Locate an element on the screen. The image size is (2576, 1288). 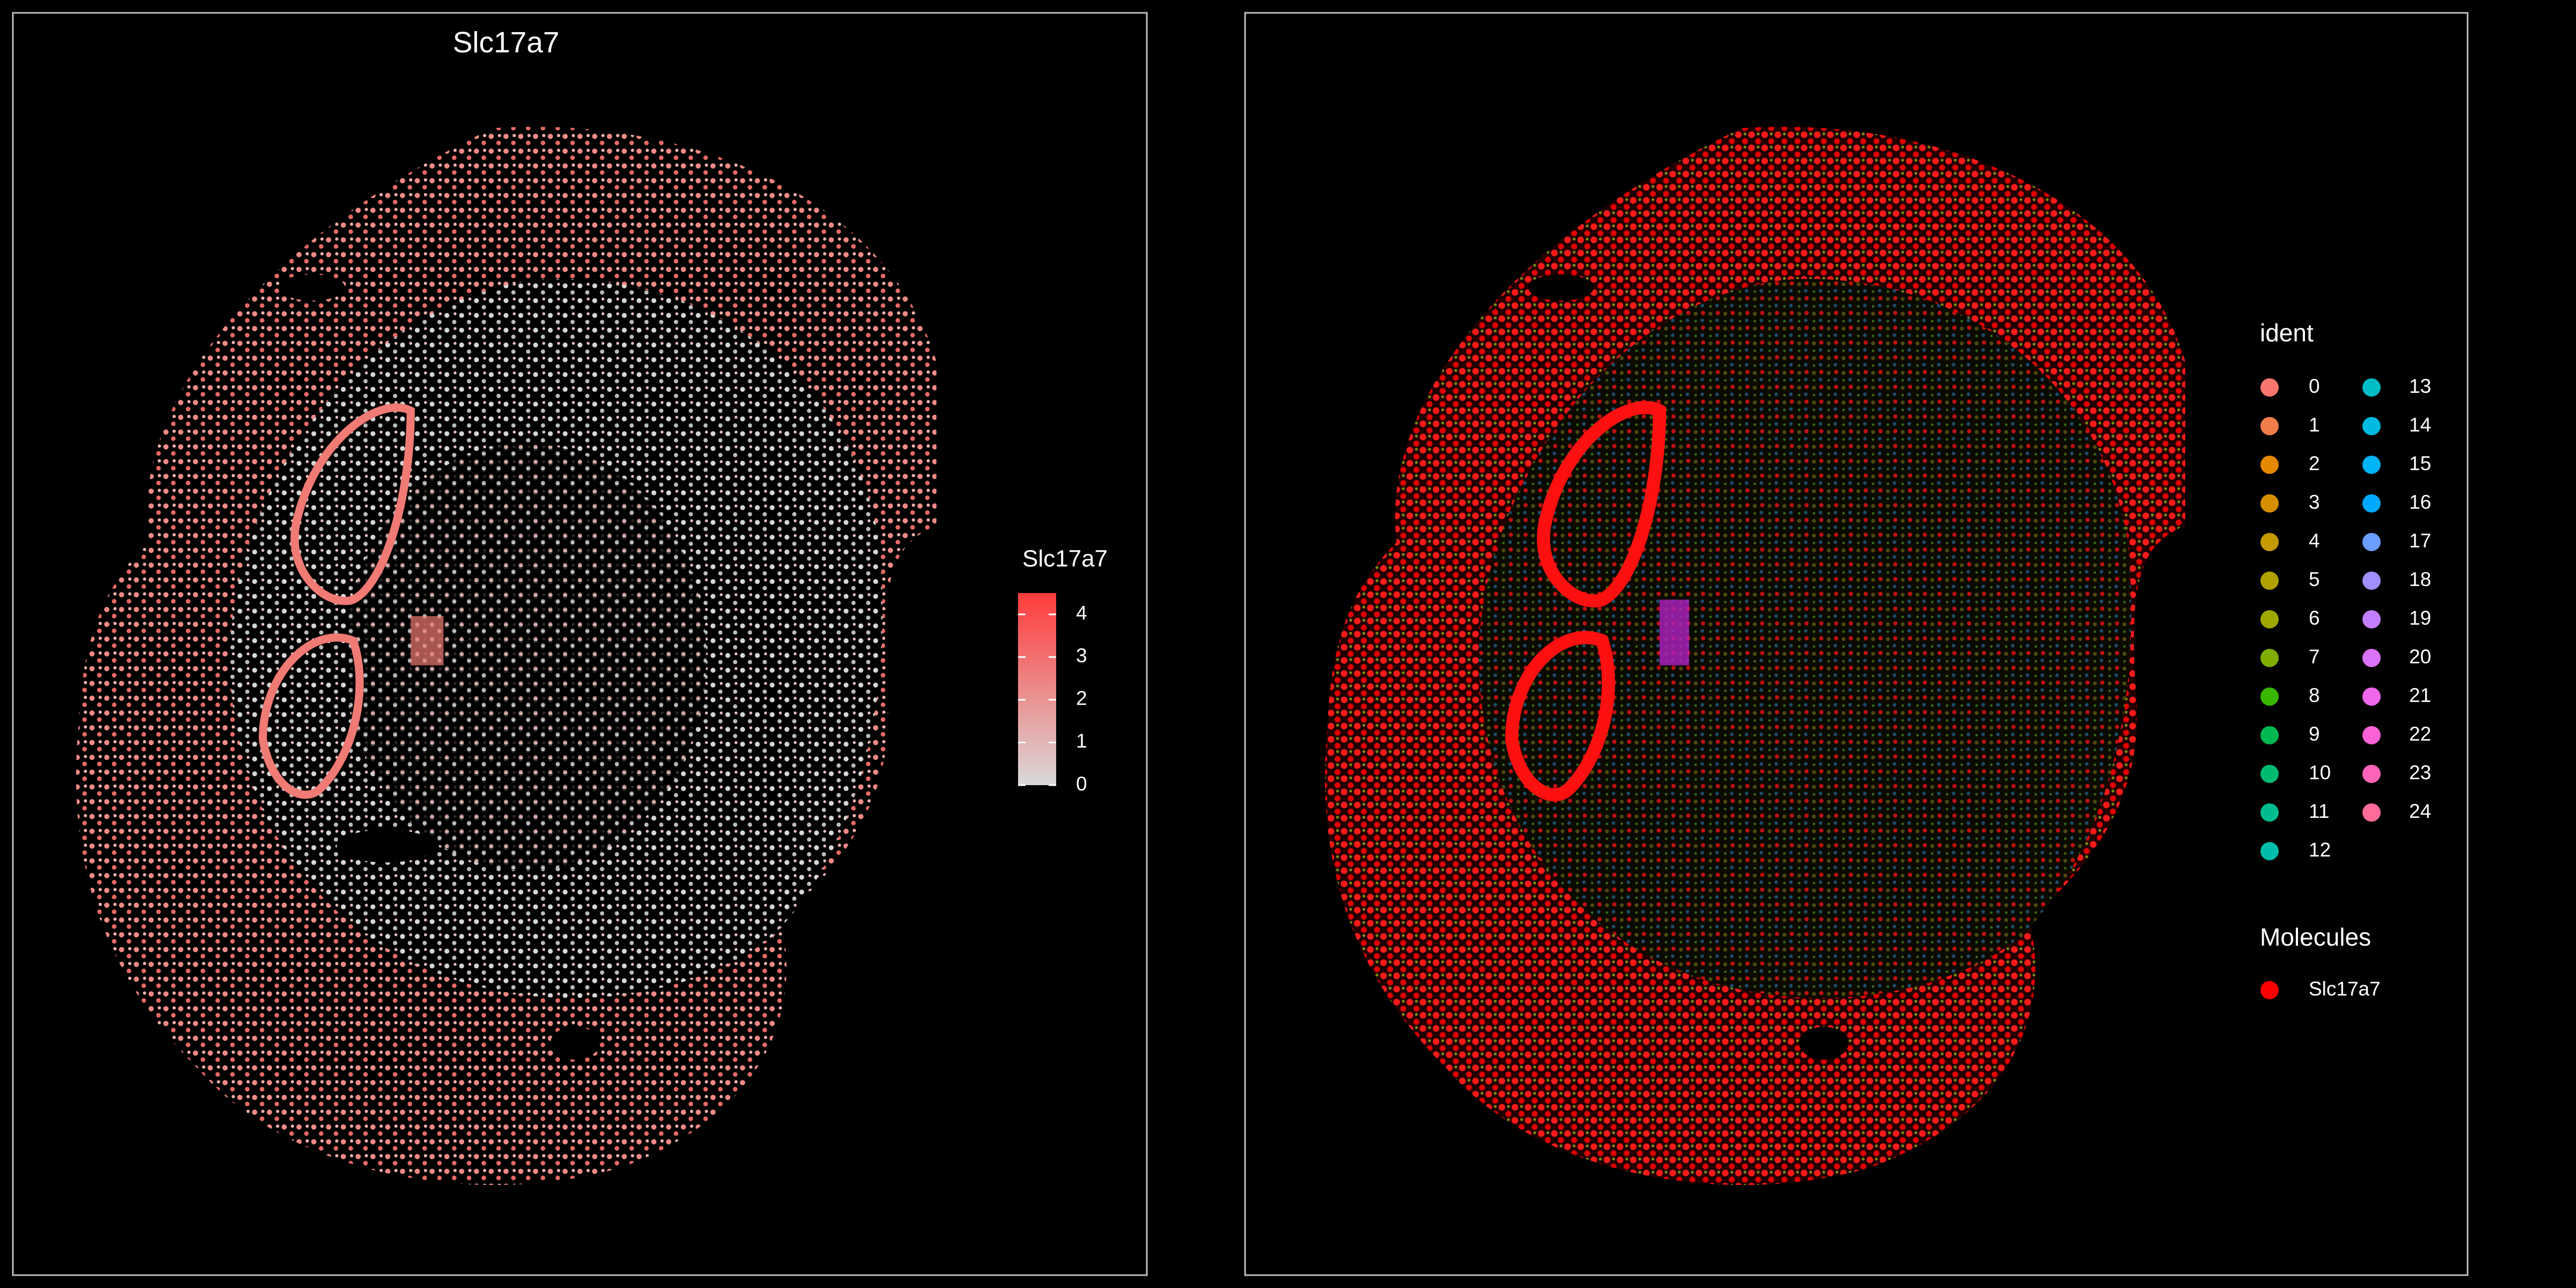
legend-label: 19 is located at coordinates (2420, 618).